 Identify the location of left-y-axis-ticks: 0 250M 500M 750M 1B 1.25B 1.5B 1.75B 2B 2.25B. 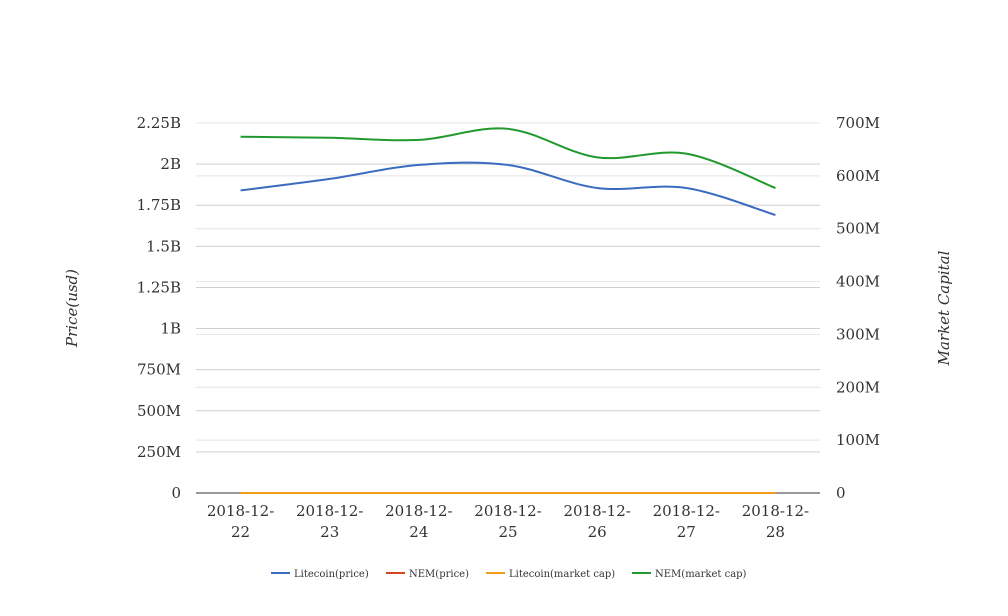
(159, 308).